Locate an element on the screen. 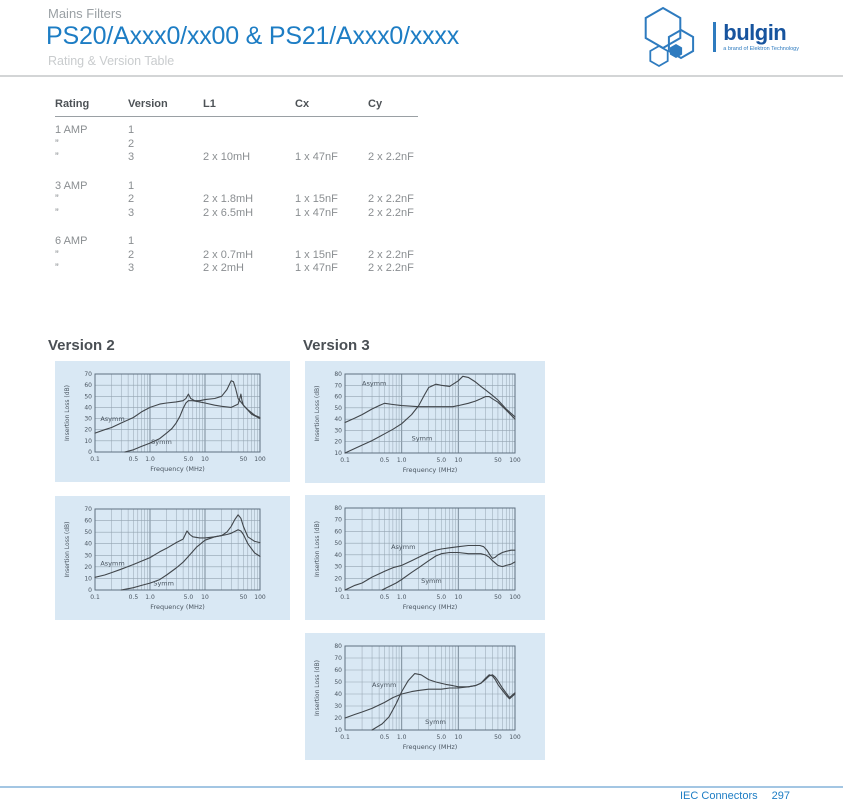 This screenshot has height=802, width=843. table-group: 1 AMP 1” 2” 3 2 x 10mH 1 x 47nF 2 x 2.2nF is located at coordinates (236, 144).